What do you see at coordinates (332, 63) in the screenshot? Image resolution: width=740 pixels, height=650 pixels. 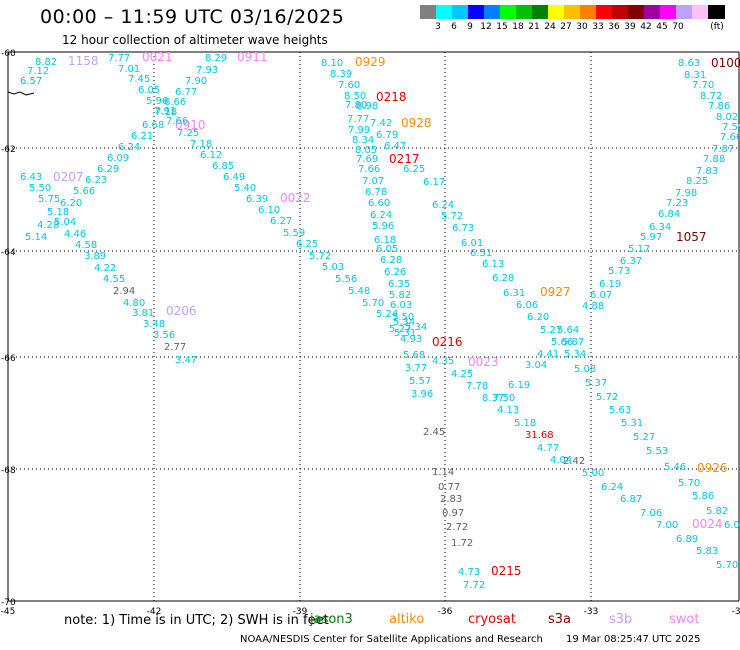 I see `swh-value: 8.10` at bounding box center [332, 63].